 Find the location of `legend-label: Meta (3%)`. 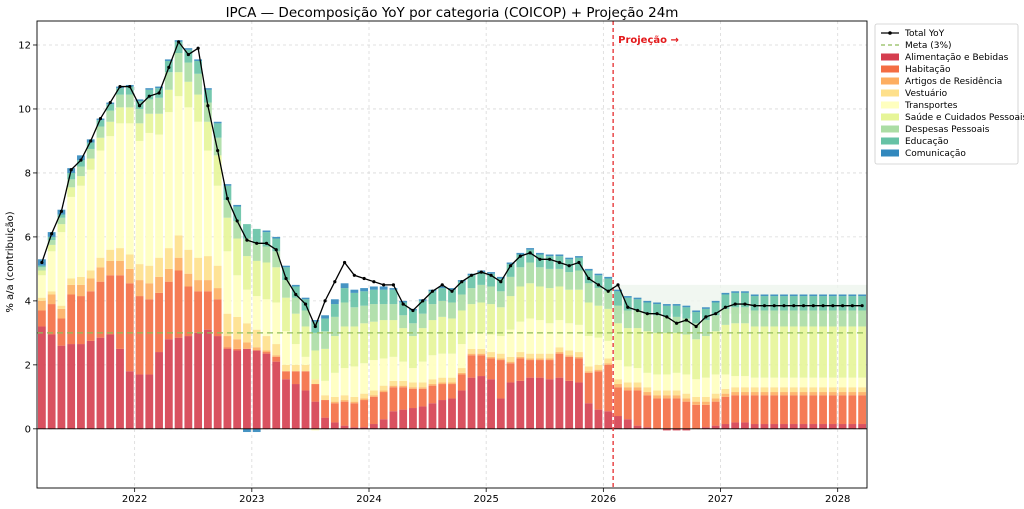

legend-label: Meta (3%) is located at coordinates (928, 46).